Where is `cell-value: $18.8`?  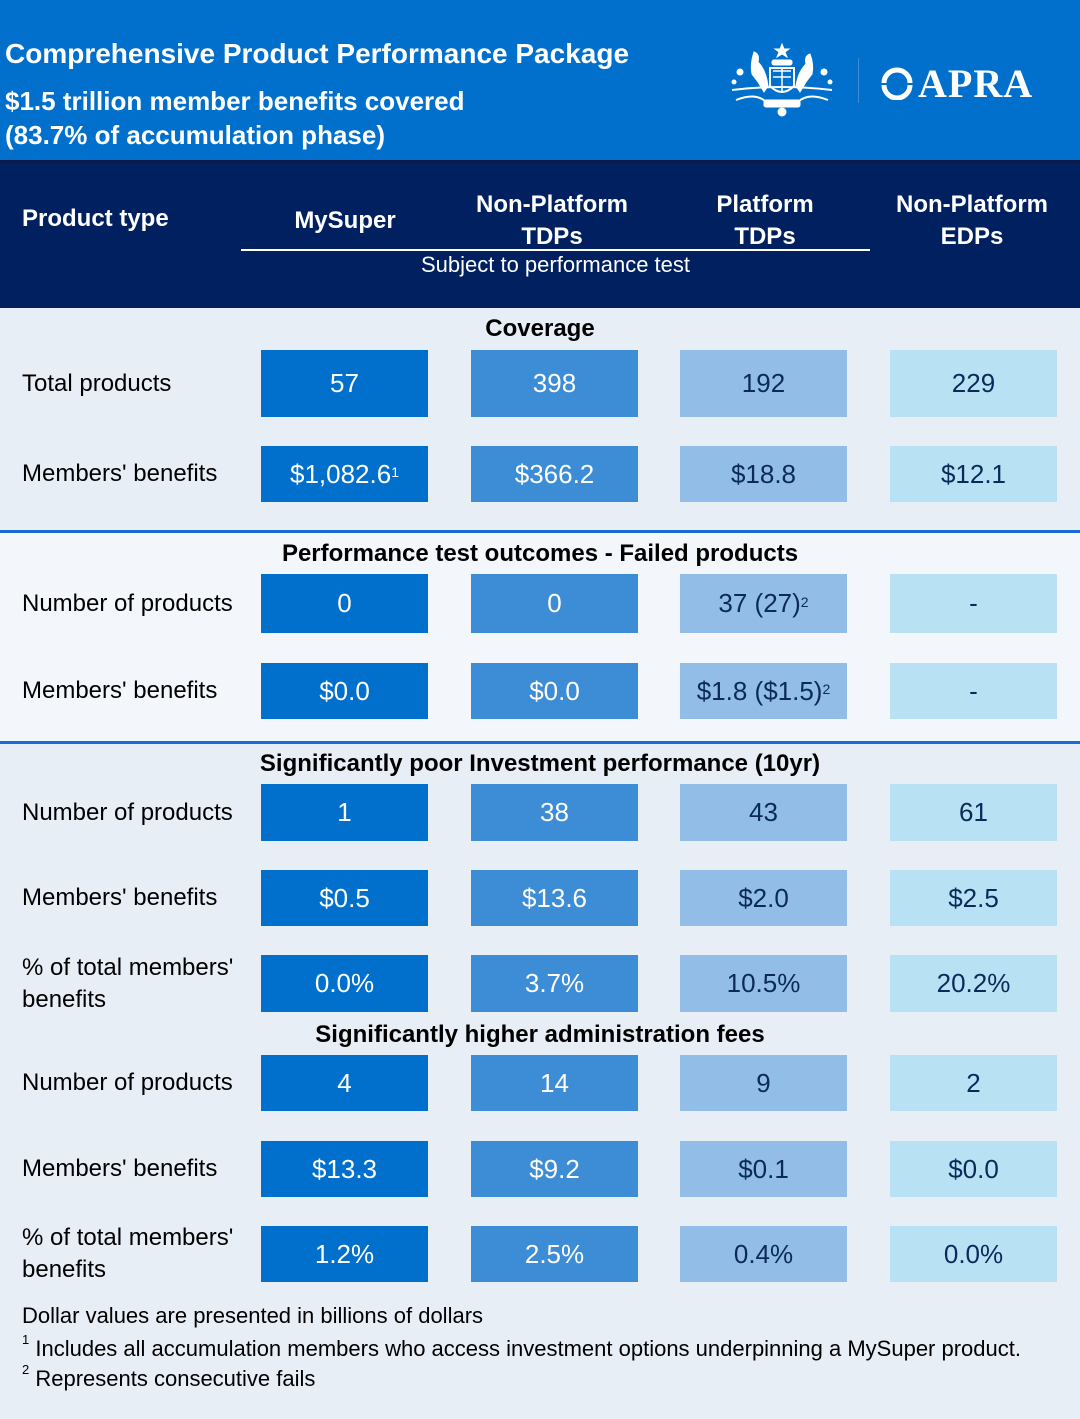 cell-value: $18.8 is located at coordinates (763, 473).